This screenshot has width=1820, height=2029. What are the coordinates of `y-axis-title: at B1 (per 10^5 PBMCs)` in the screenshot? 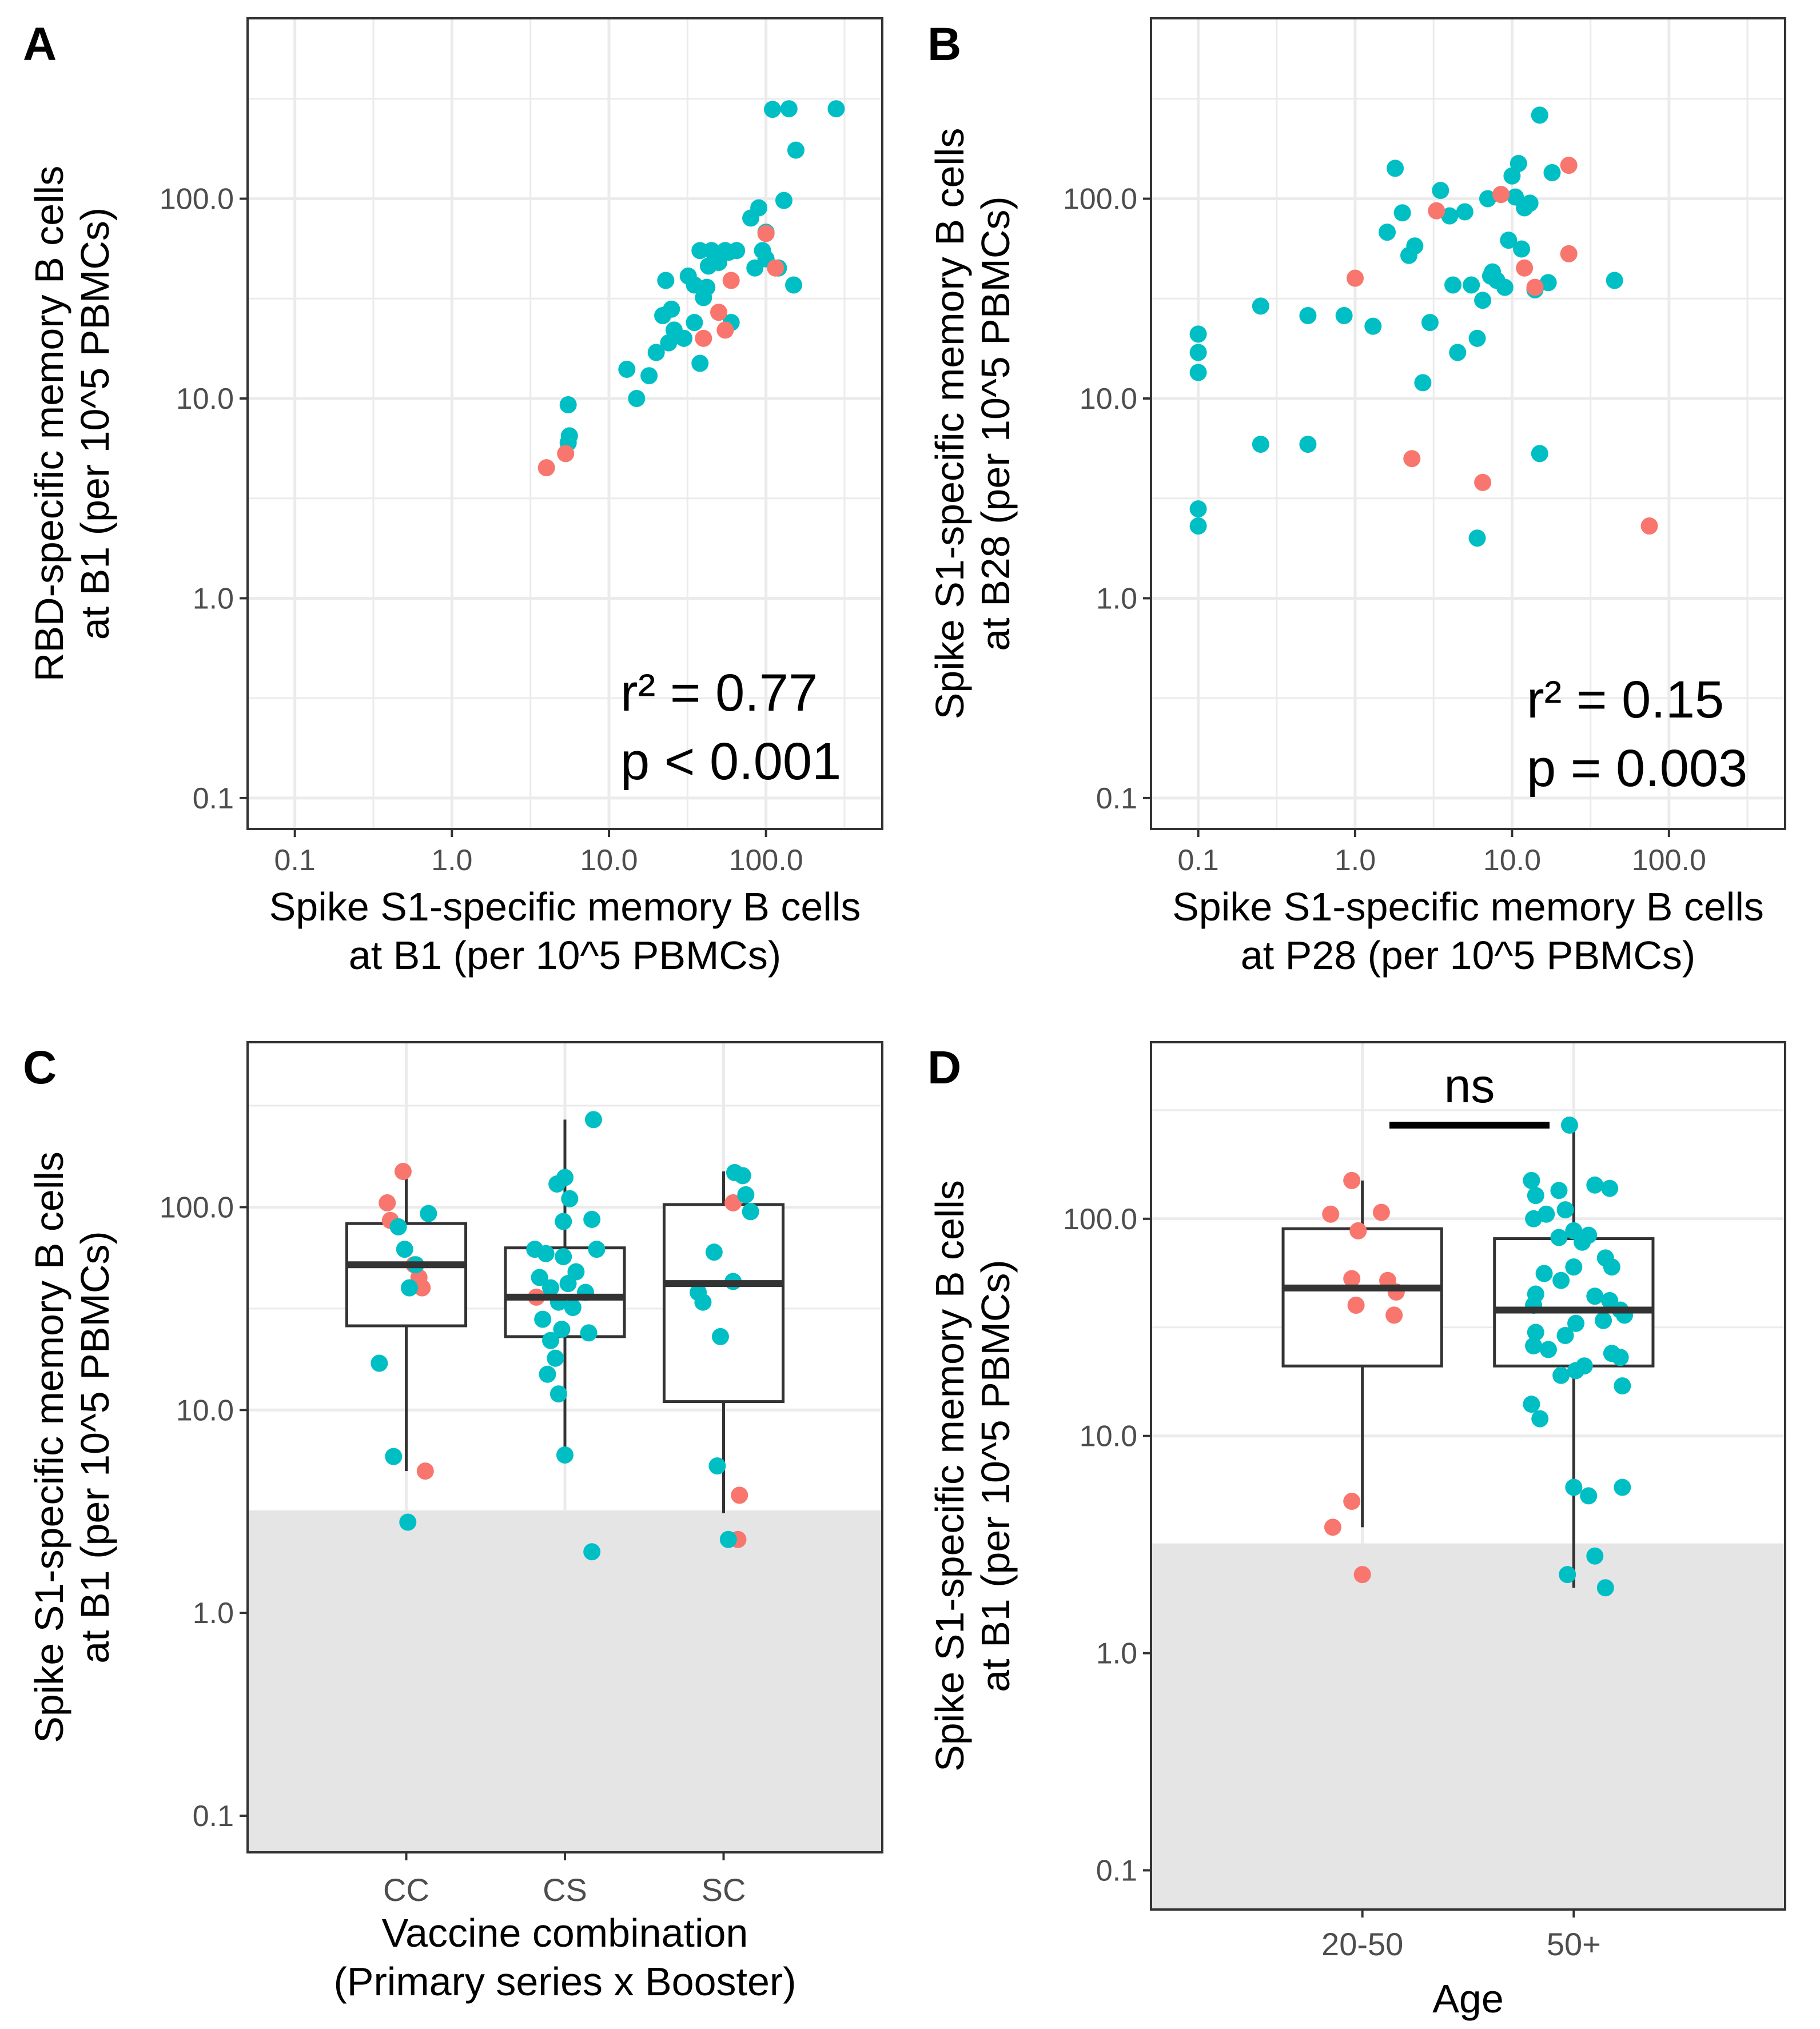 It's located at (95, 1447).